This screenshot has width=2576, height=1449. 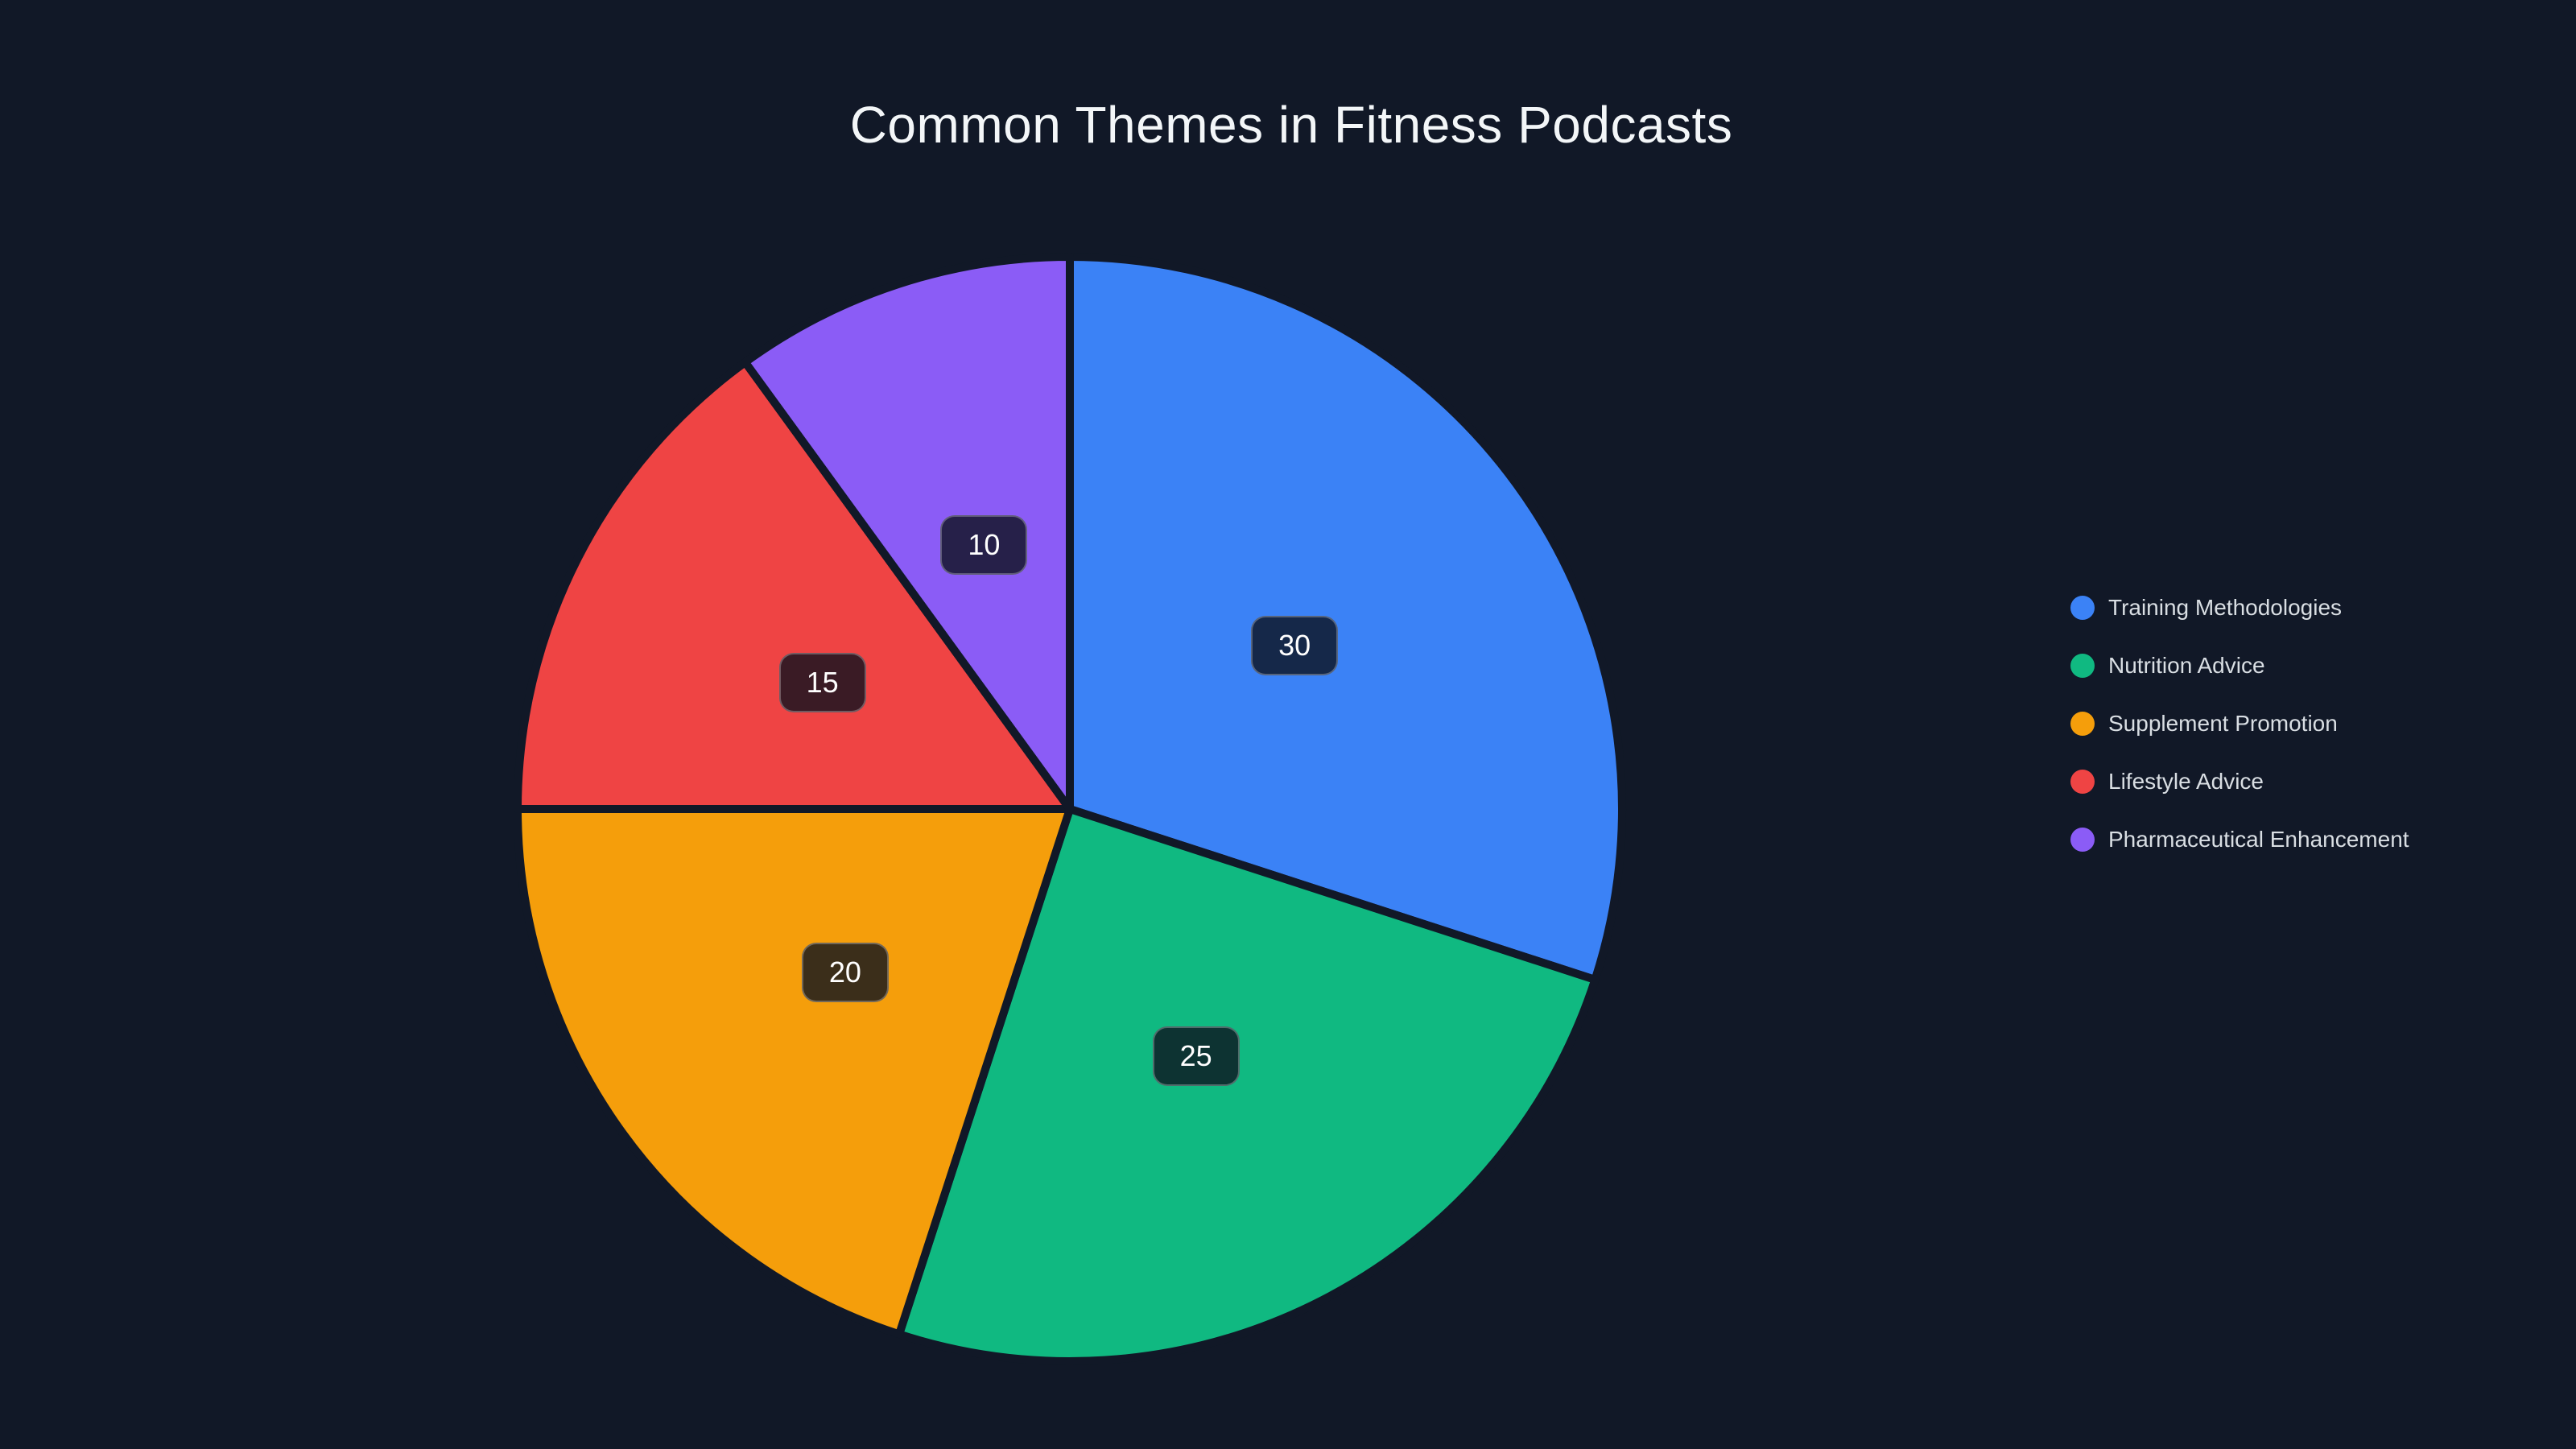 What do you see at coordinates (1346, 618) in the screenshot?
I see `pie-slice-training-methodologies` at bounding box center [1346, 618].